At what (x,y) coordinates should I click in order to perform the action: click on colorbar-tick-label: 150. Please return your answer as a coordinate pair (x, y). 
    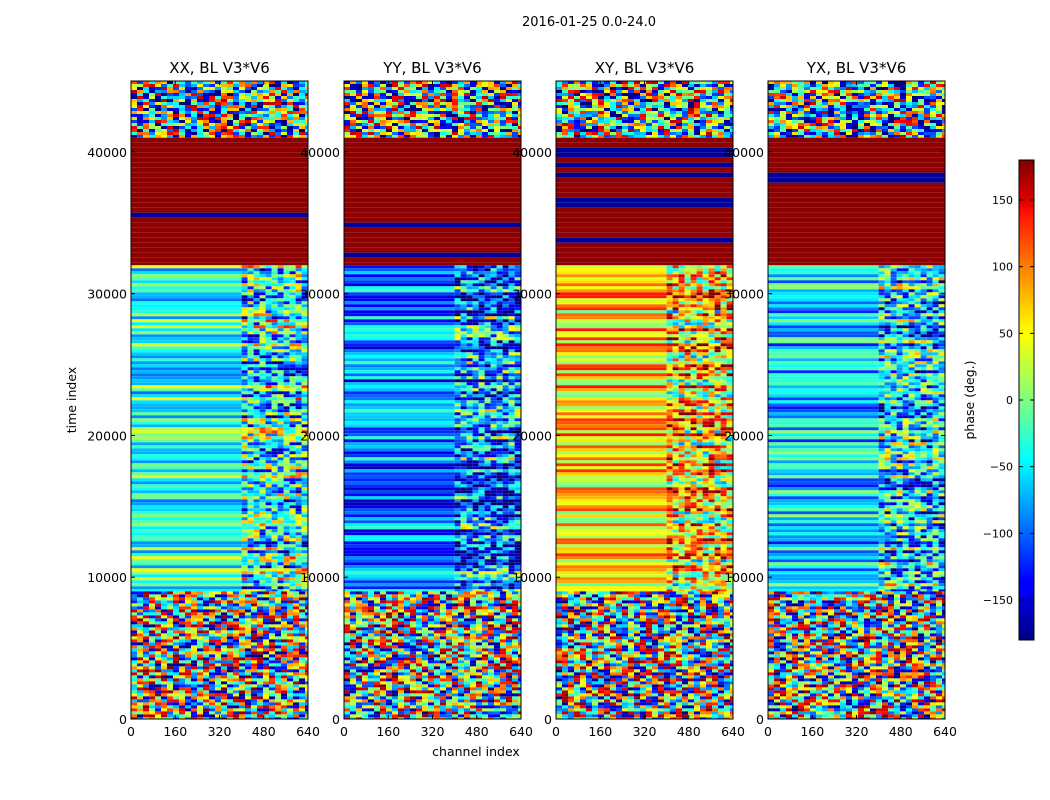
    Looking at the image, I should click on (1002, 200).